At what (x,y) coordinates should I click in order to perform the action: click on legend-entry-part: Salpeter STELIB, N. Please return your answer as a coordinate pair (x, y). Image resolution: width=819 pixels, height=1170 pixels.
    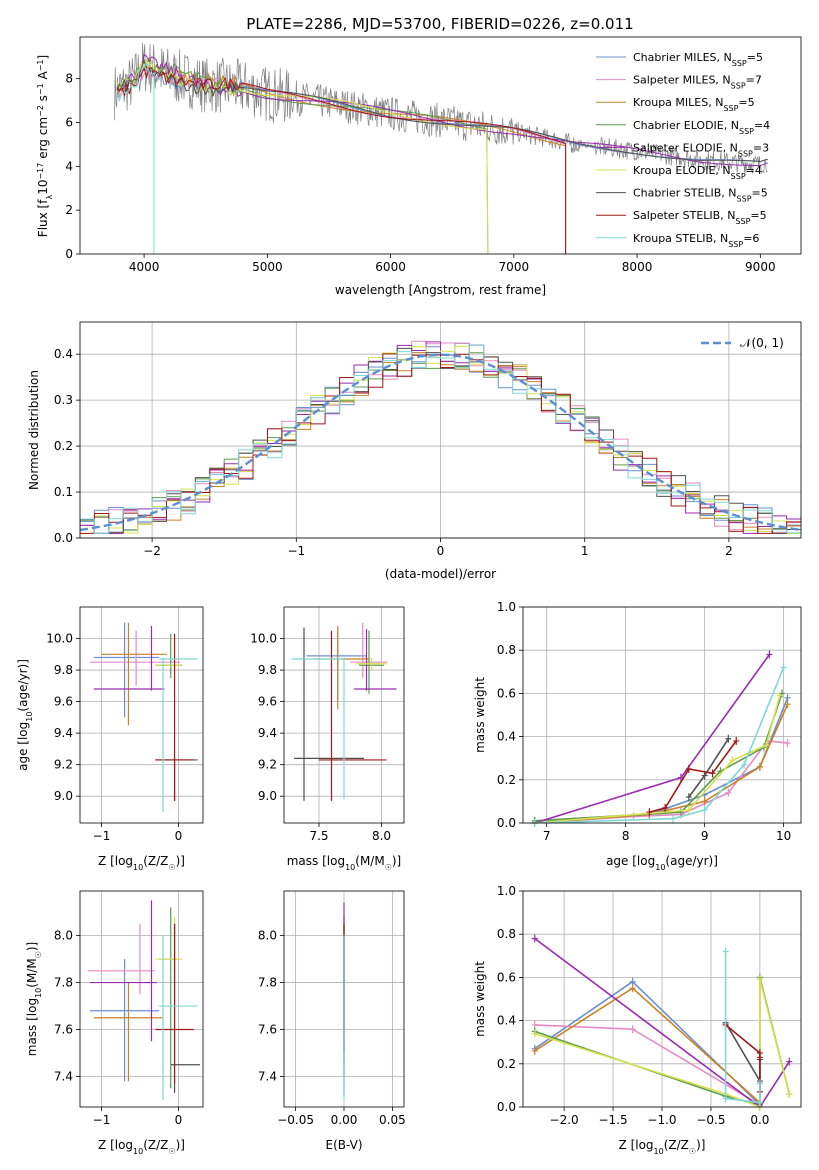
    Looking at the image, I should click on (684, 215).